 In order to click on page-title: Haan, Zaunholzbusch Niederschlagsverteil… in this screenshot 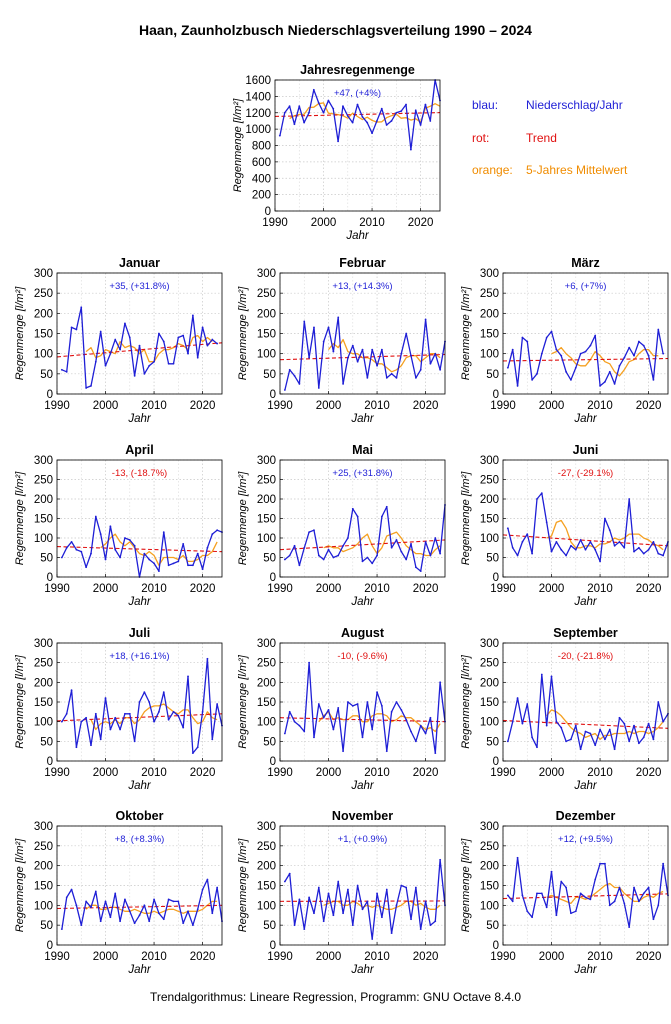, I will do `click(335, 30)`.